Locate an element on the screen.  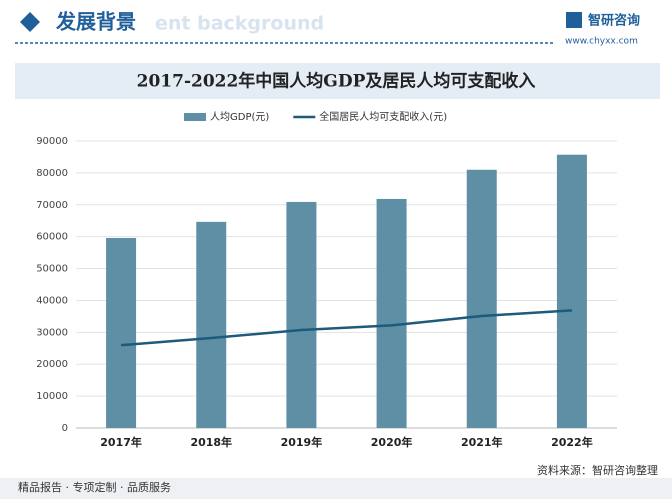
line is located at coordinates (346, 328).